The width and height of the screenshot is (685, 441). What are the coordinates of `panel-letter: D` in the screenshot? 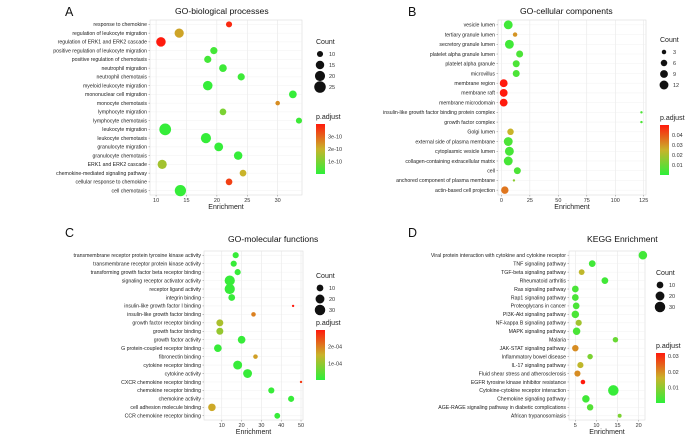 It's located at (412, 233).